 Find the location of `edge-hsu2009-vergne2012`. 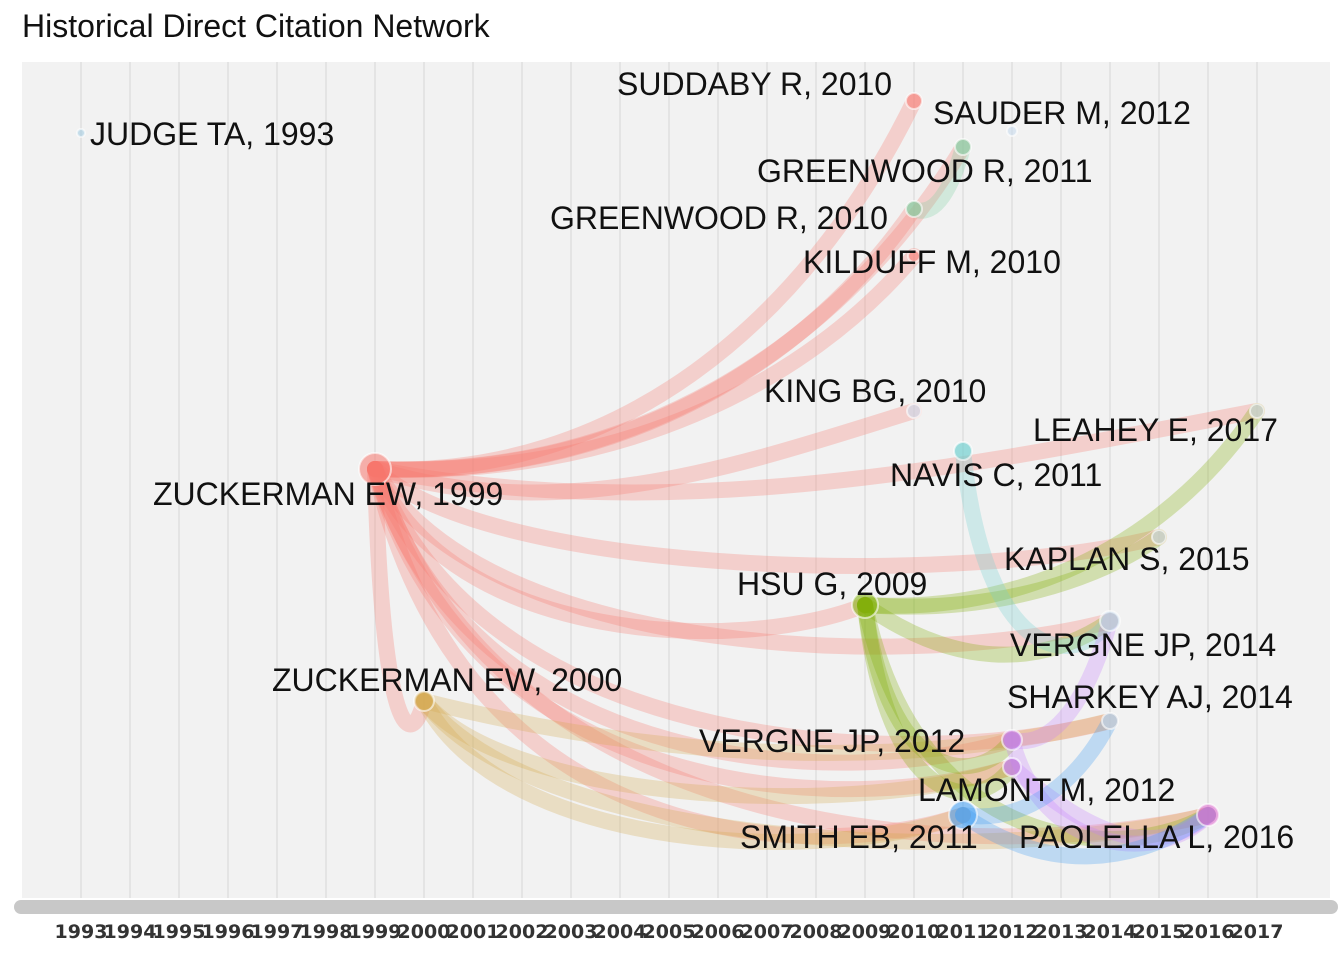

edge-hsu2009-vergne2012 is located at coordinates (938, 686).